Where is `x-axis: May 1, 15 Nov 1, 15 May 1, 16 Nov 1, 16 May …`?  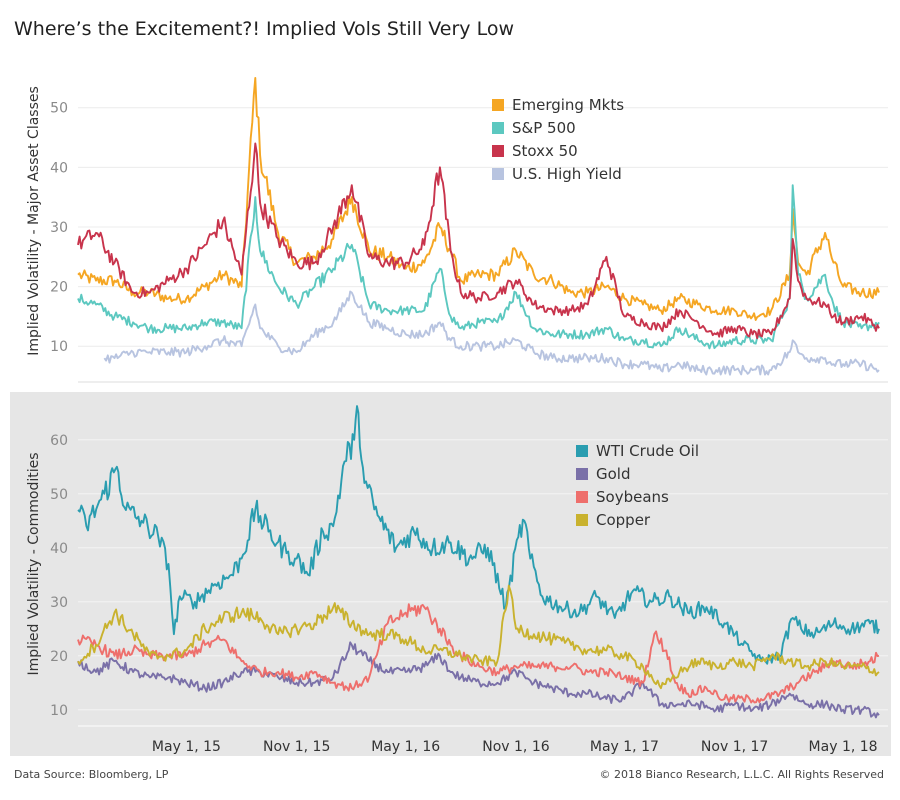
x-axis: May 1, 15 Nov 1, 15 May 1, 16 Nov 1, 16 May … is located at coordinates (515, 747).